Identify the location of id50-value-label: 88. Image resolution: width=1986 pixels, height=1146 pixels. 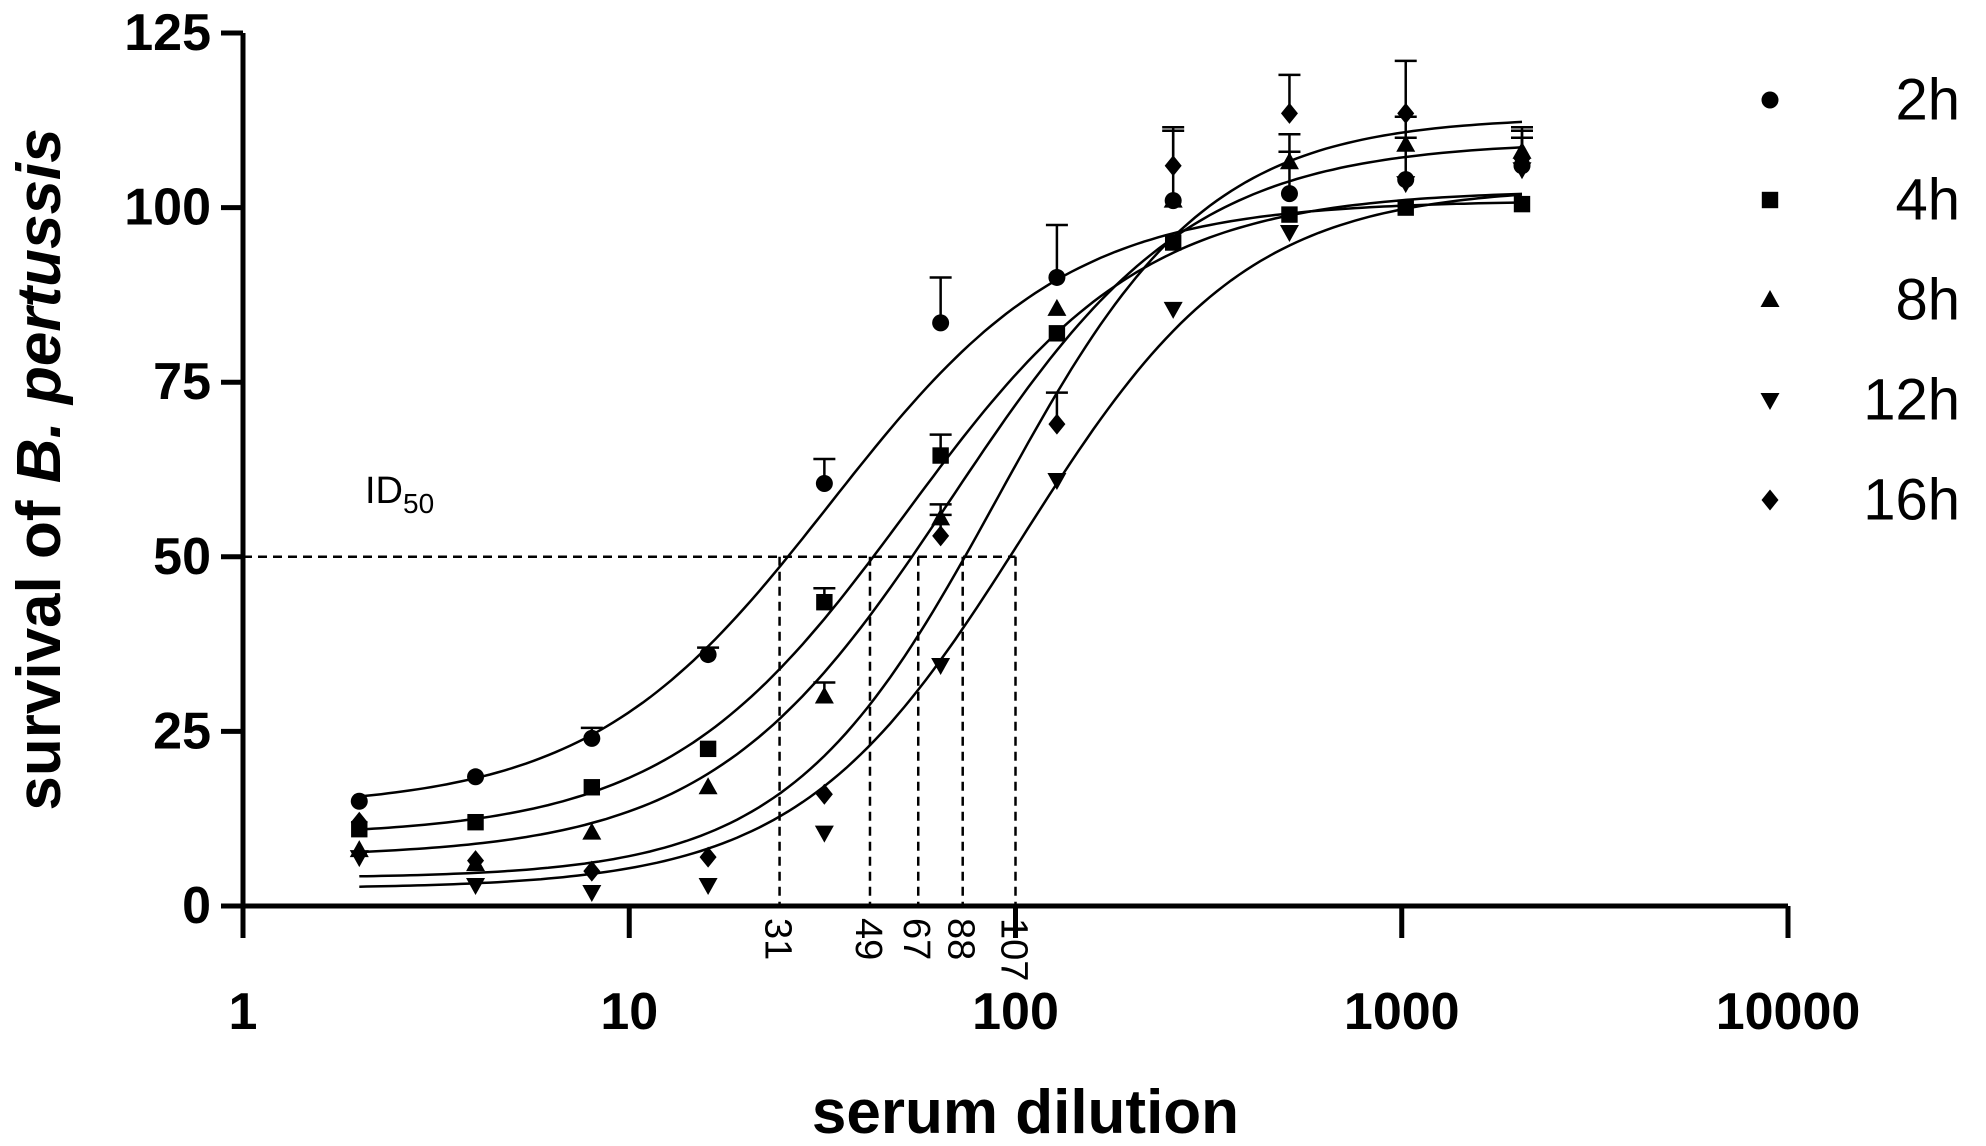
(961, 939).